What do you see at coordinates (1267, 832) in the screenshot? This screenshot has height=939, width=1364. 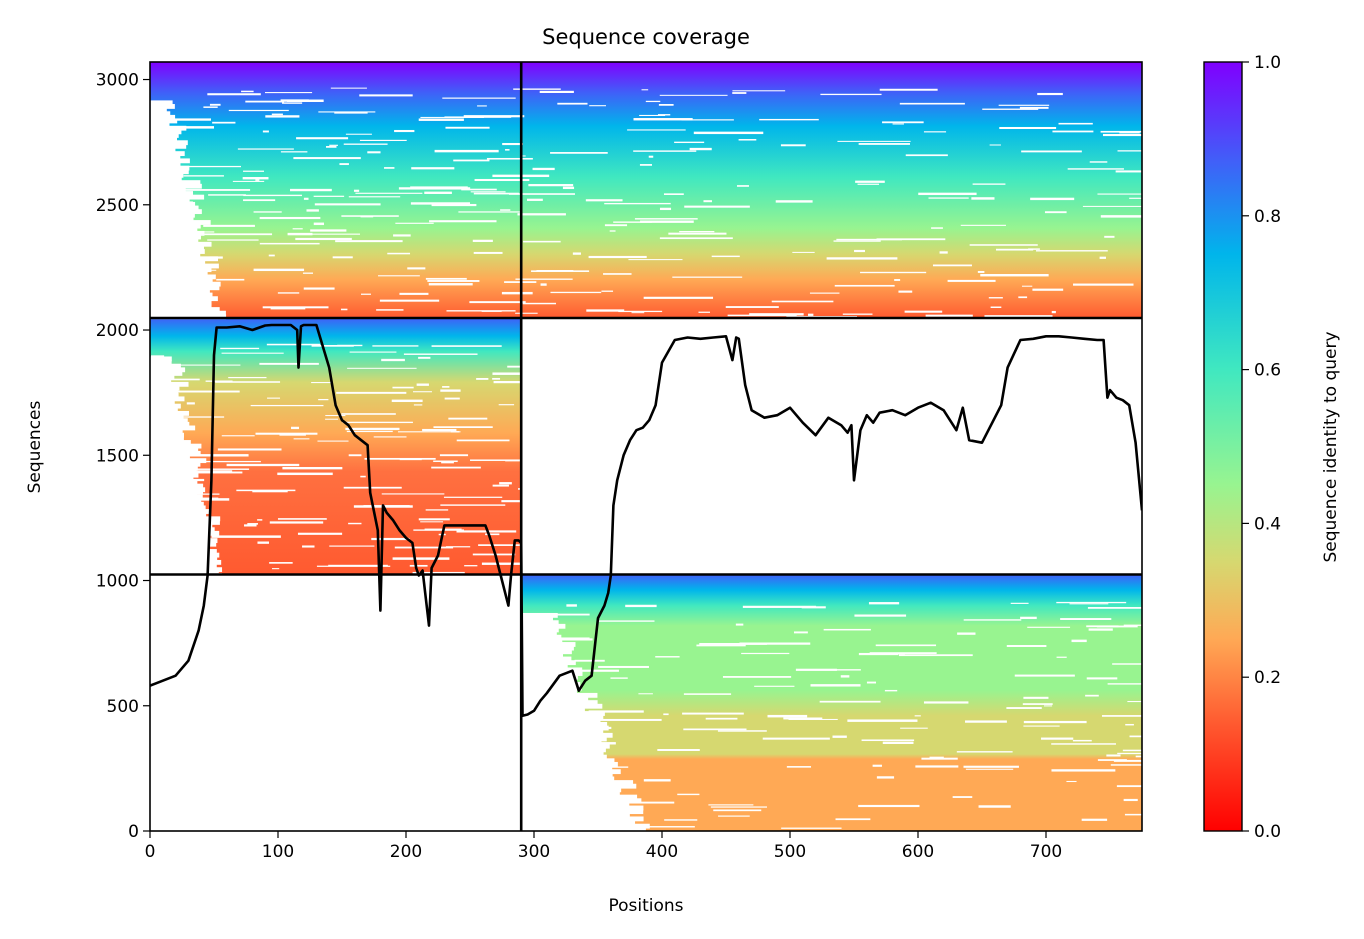 I see `colorbar-tick-label: 0.0` at bounding box center [1267, 832].